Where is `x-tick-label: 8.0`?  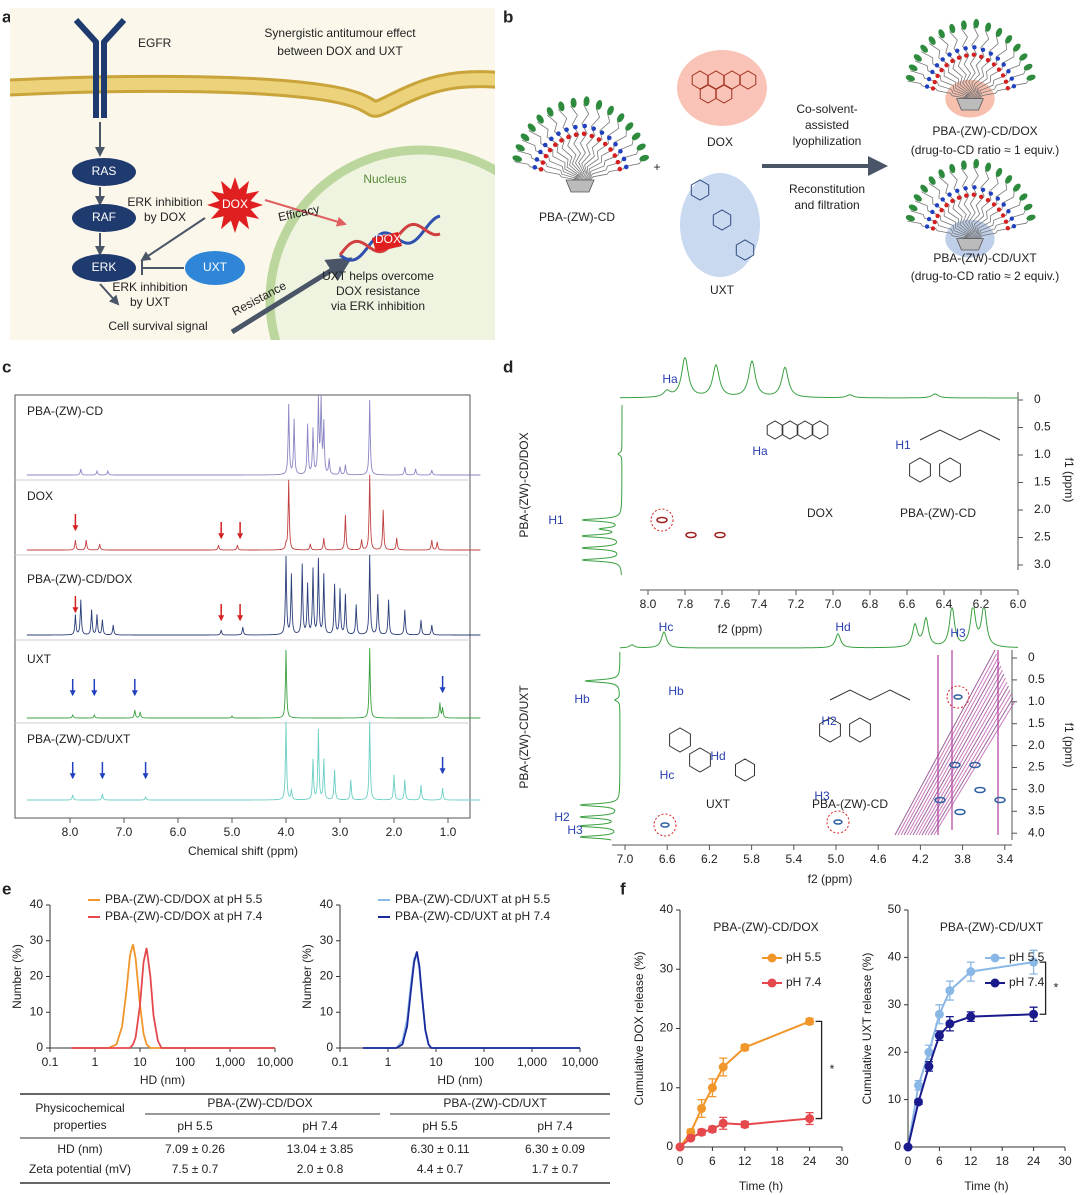
x-tick-label: 8.0 is located at coordinates (70, 832).